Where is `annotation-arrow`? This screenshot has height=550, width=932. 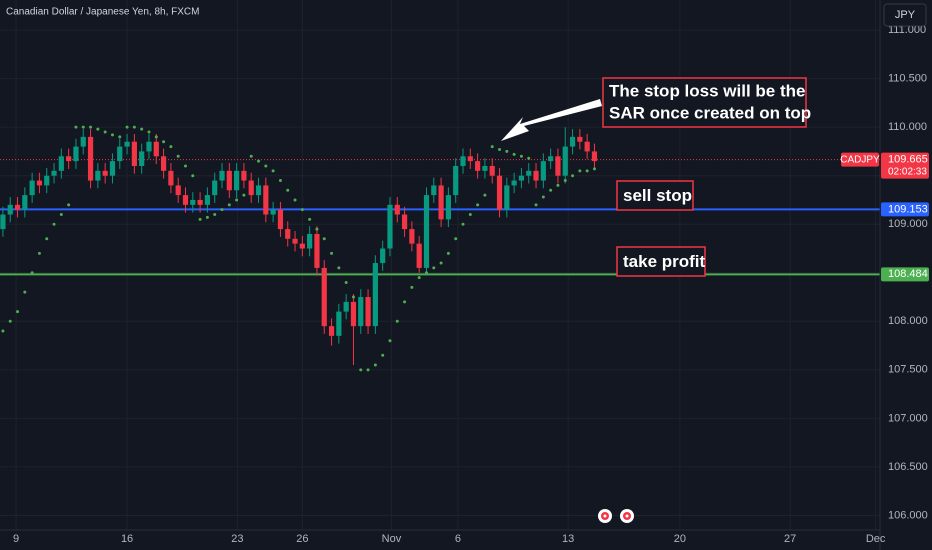
annotation-arrow is located at coordinates (551, 120).